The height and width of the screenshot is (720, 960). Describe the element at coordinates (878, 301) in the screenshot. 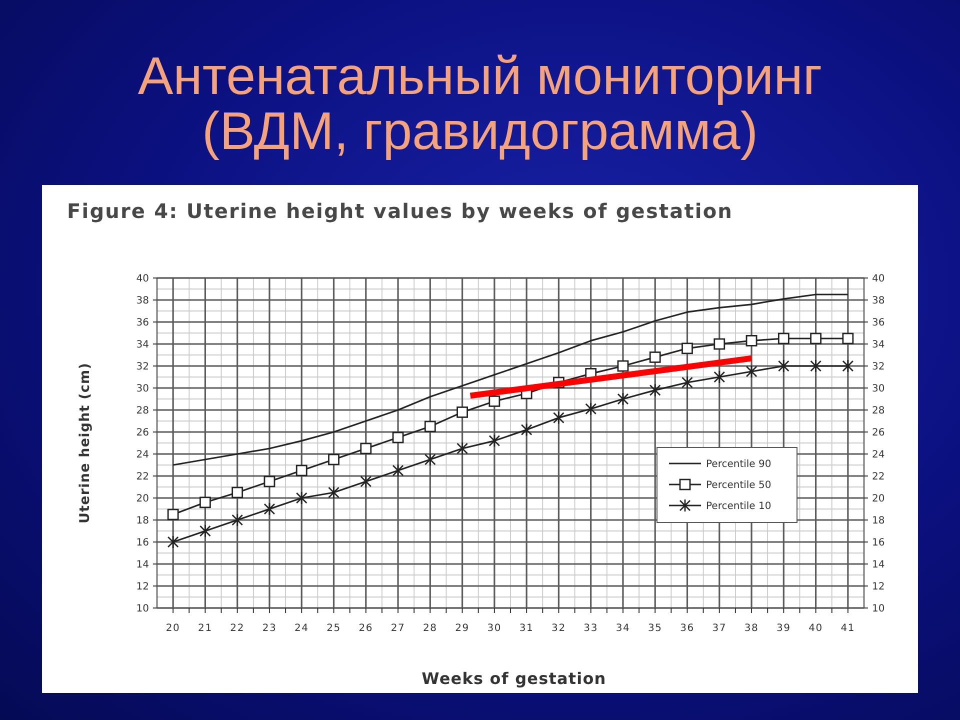

I see `y2-tick-label: 38` at that location.